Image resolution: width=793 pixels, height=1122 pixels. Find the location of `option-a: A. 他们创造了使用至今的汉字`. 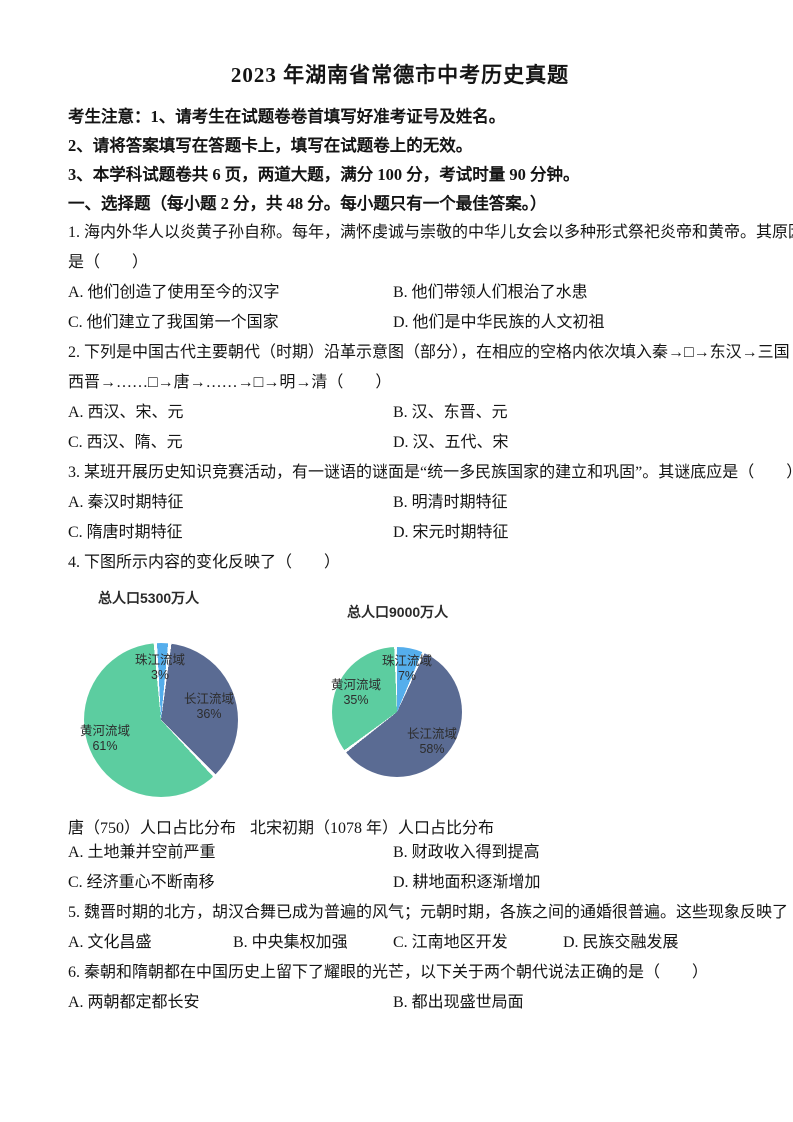

option-a: A. 他们创造了使用至今的汉字 is located at coordinates (174, 292).